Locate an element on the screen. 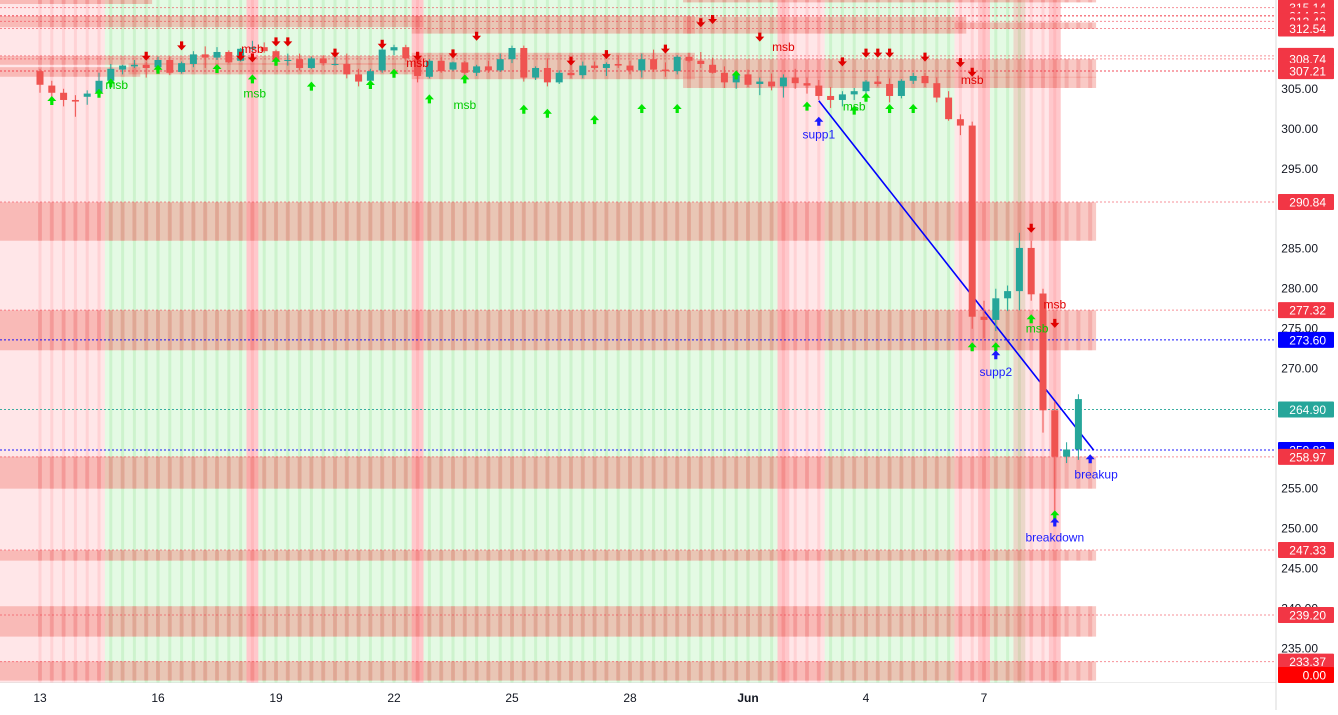  x-axis-bg is located at coordinates (669, 696).